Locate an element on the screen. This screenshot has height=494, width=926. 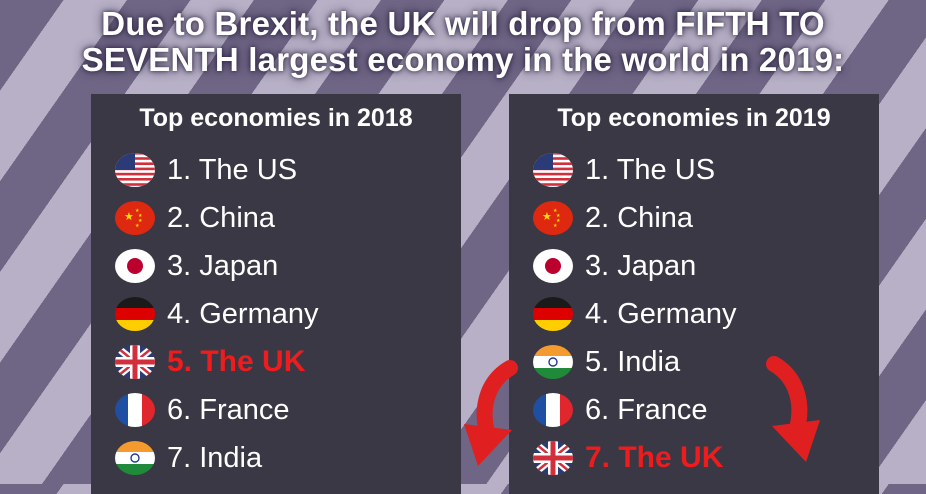
ranking-item: 5. The UK is located at coordinates (216, 362).